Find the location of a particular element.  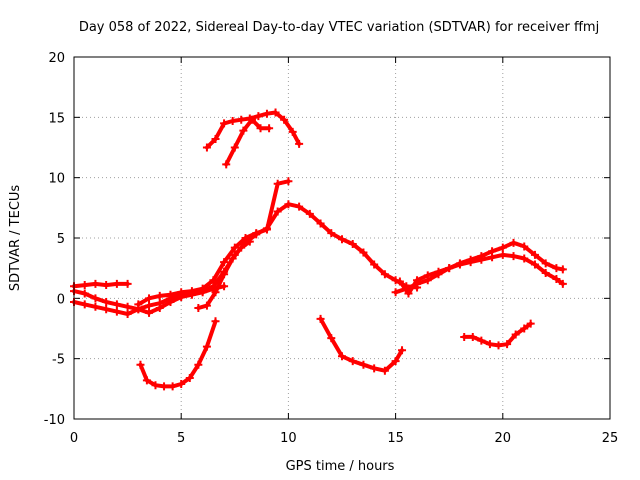

series-arc-k is located at coordinates (479, 273).